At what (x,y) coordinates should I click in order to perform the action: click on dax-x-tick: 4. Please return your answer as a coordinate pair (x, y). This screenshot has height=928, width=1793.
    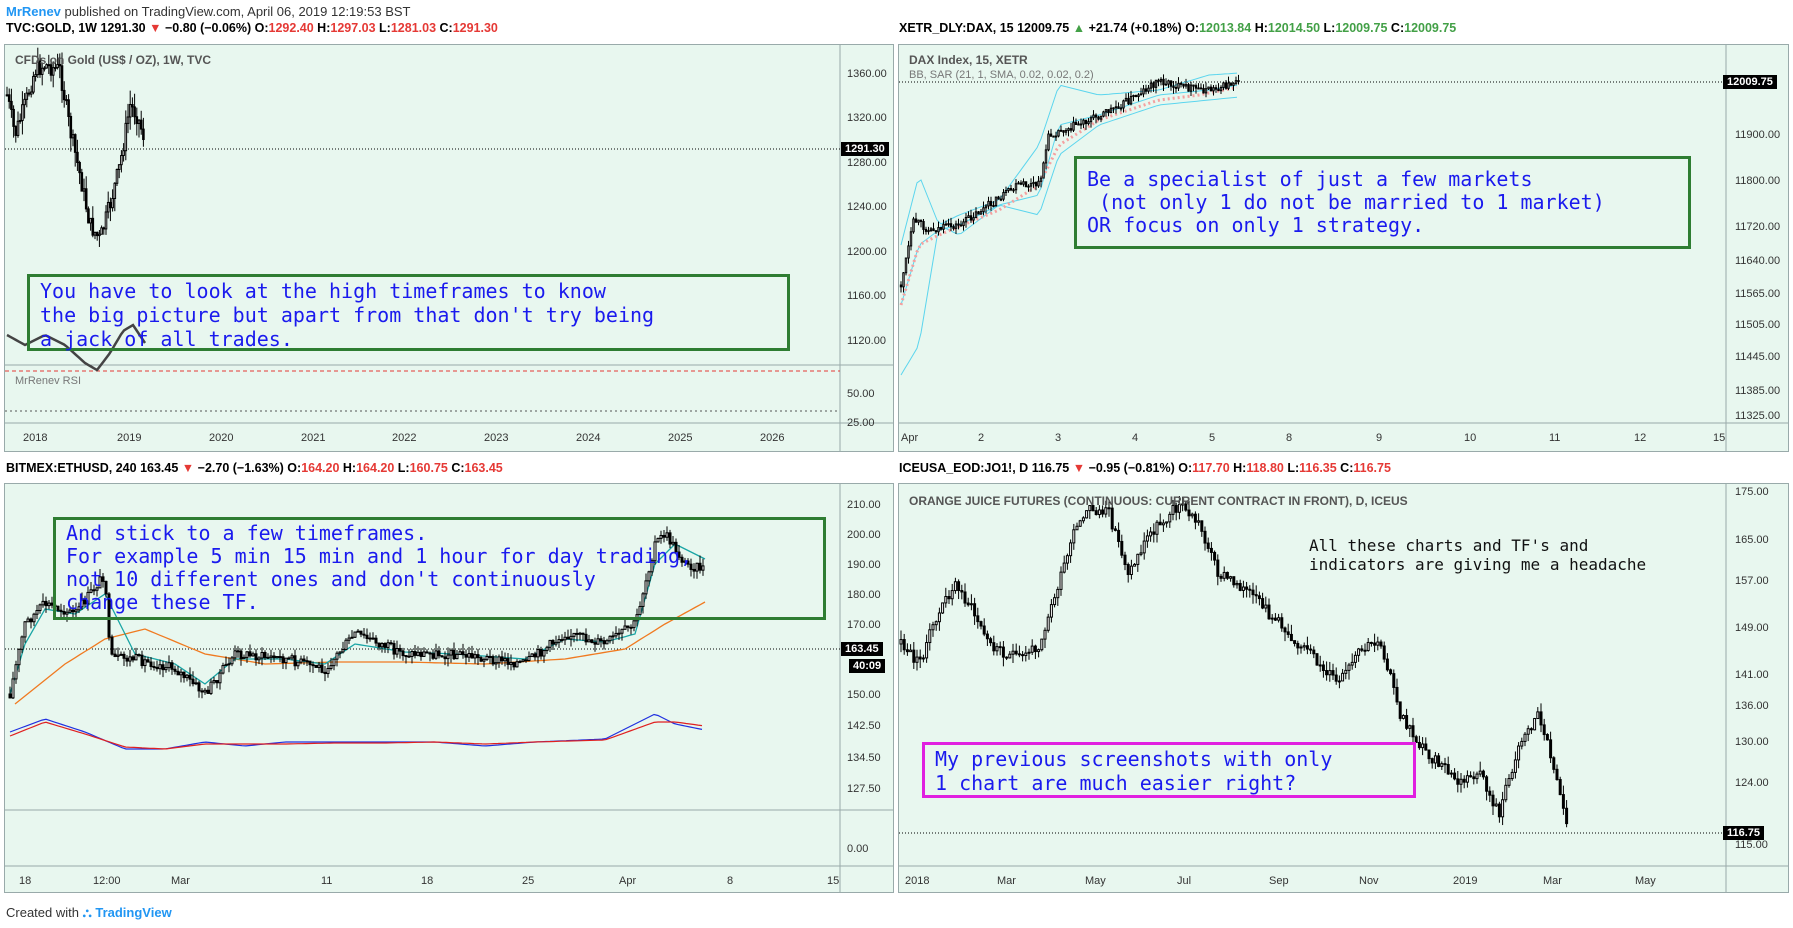
    Looking at the image, I should click on (1135, 438).